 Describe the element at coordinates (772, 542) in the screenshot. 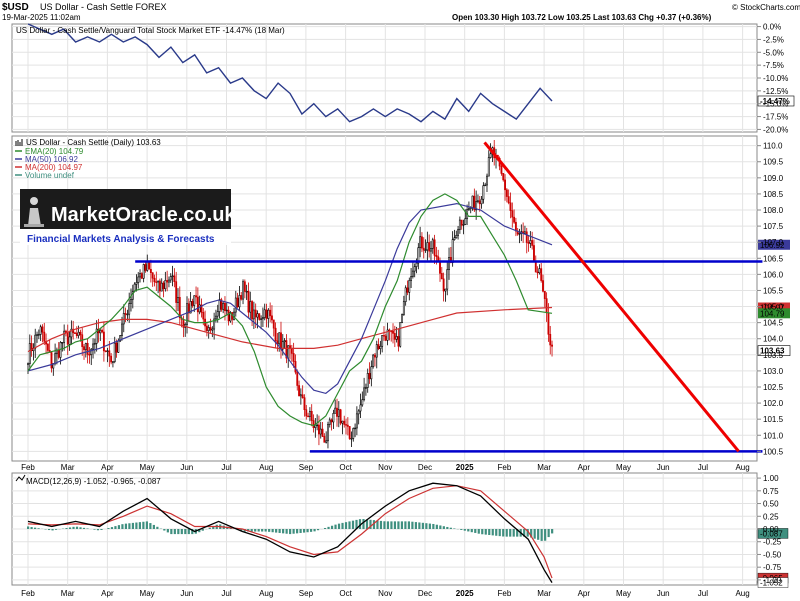

I see `y-tick-label: -0.25` at that location.